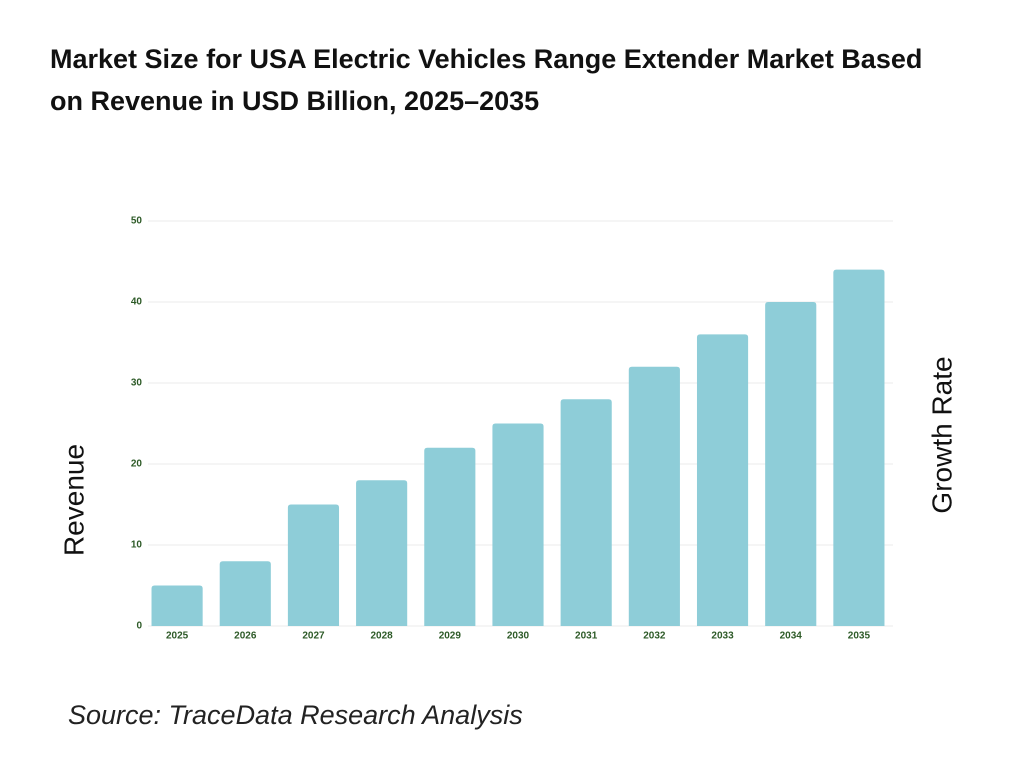  I want to click on y-tick-label: 40, so click(137, 302).